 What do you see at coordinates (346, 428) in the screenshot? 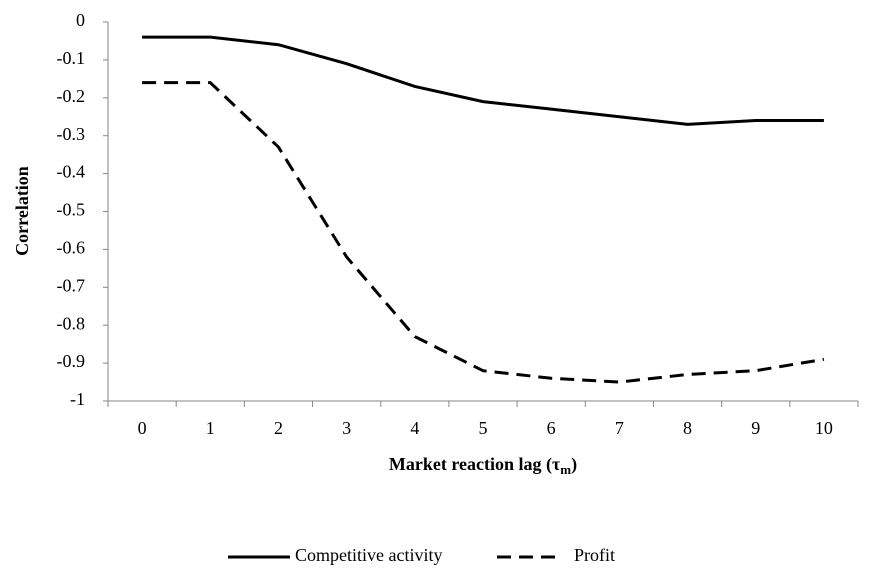
I see `x-tick-label: 3` at bounding box center [346, 428].